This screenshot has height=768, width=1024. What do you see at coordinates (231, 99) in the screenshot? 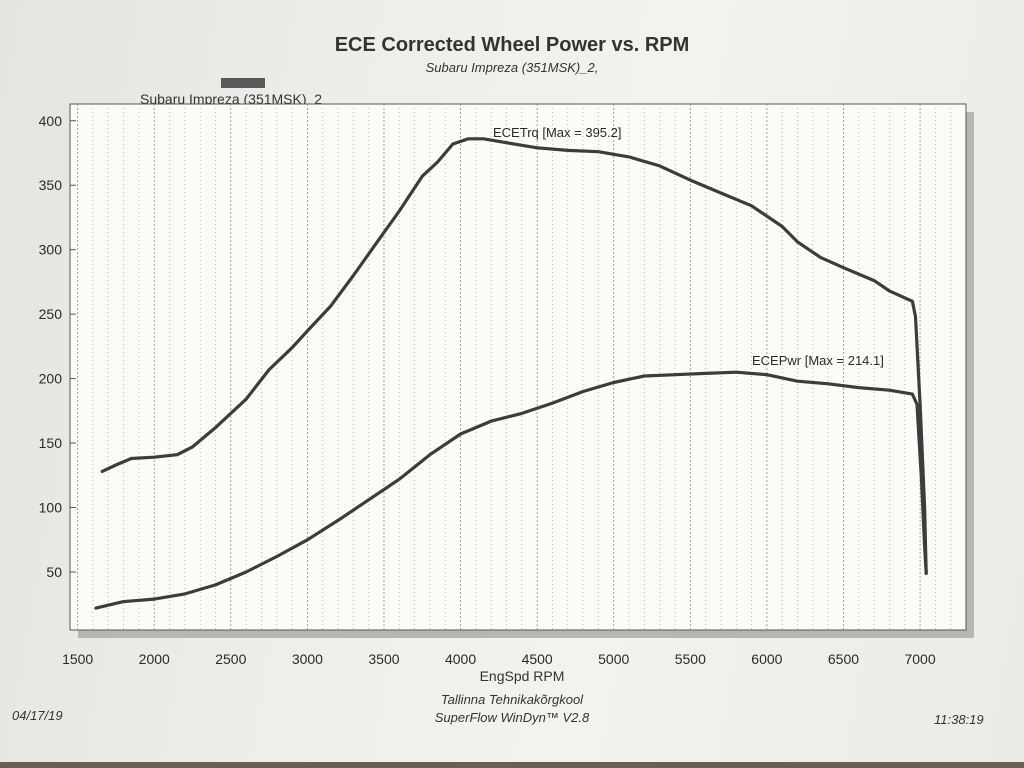
I see `legend-label: Subaru Impreza (351MSK)_2` at bounding box center [231, 99].